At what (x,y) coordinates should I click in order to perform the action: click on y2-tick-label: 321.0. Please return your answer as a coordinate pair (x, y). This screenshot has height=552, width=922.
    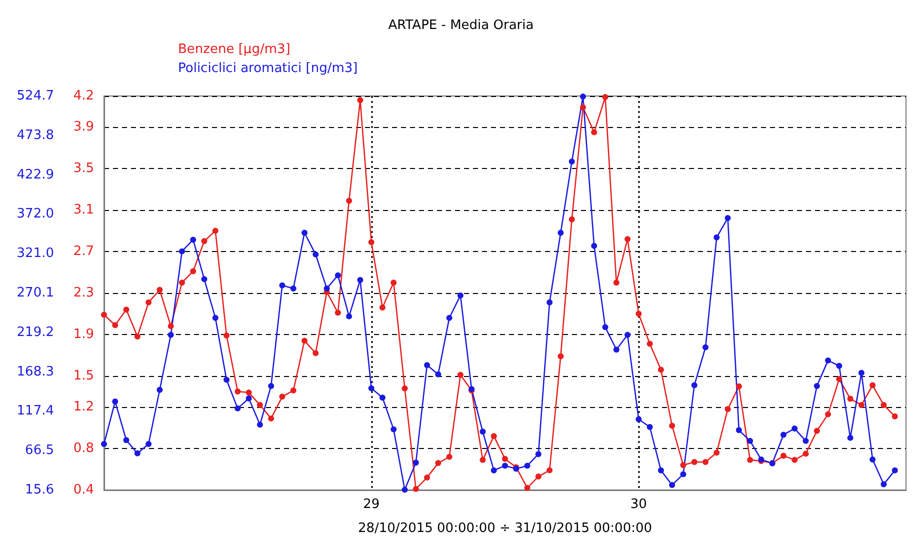
    Looking at the image, I should click on (35, 254).